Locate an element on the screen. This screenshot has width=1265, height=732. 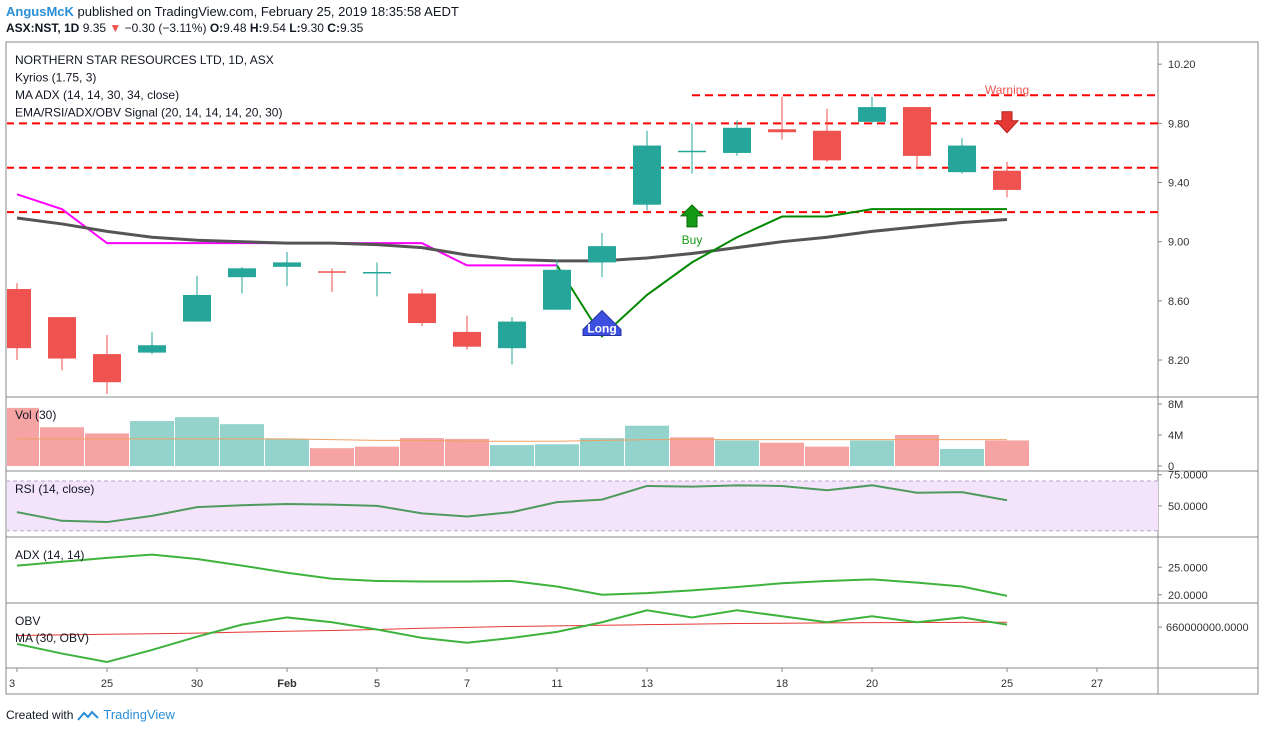
rsi-legend-title: RSI (14, close) is located at coordinates (54, 489).